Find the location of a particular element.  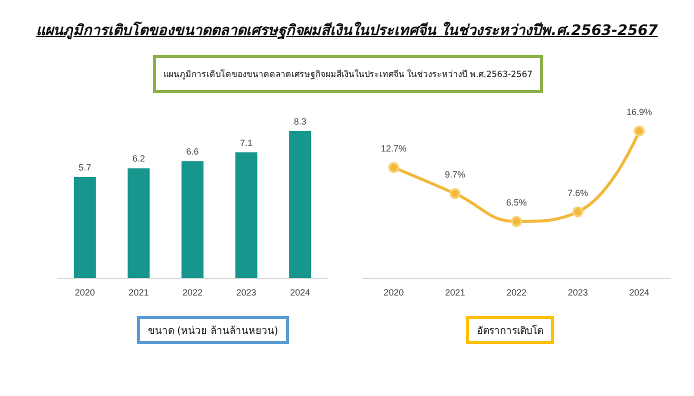

data-label: 6.5% is located at coordinates (516, 202).